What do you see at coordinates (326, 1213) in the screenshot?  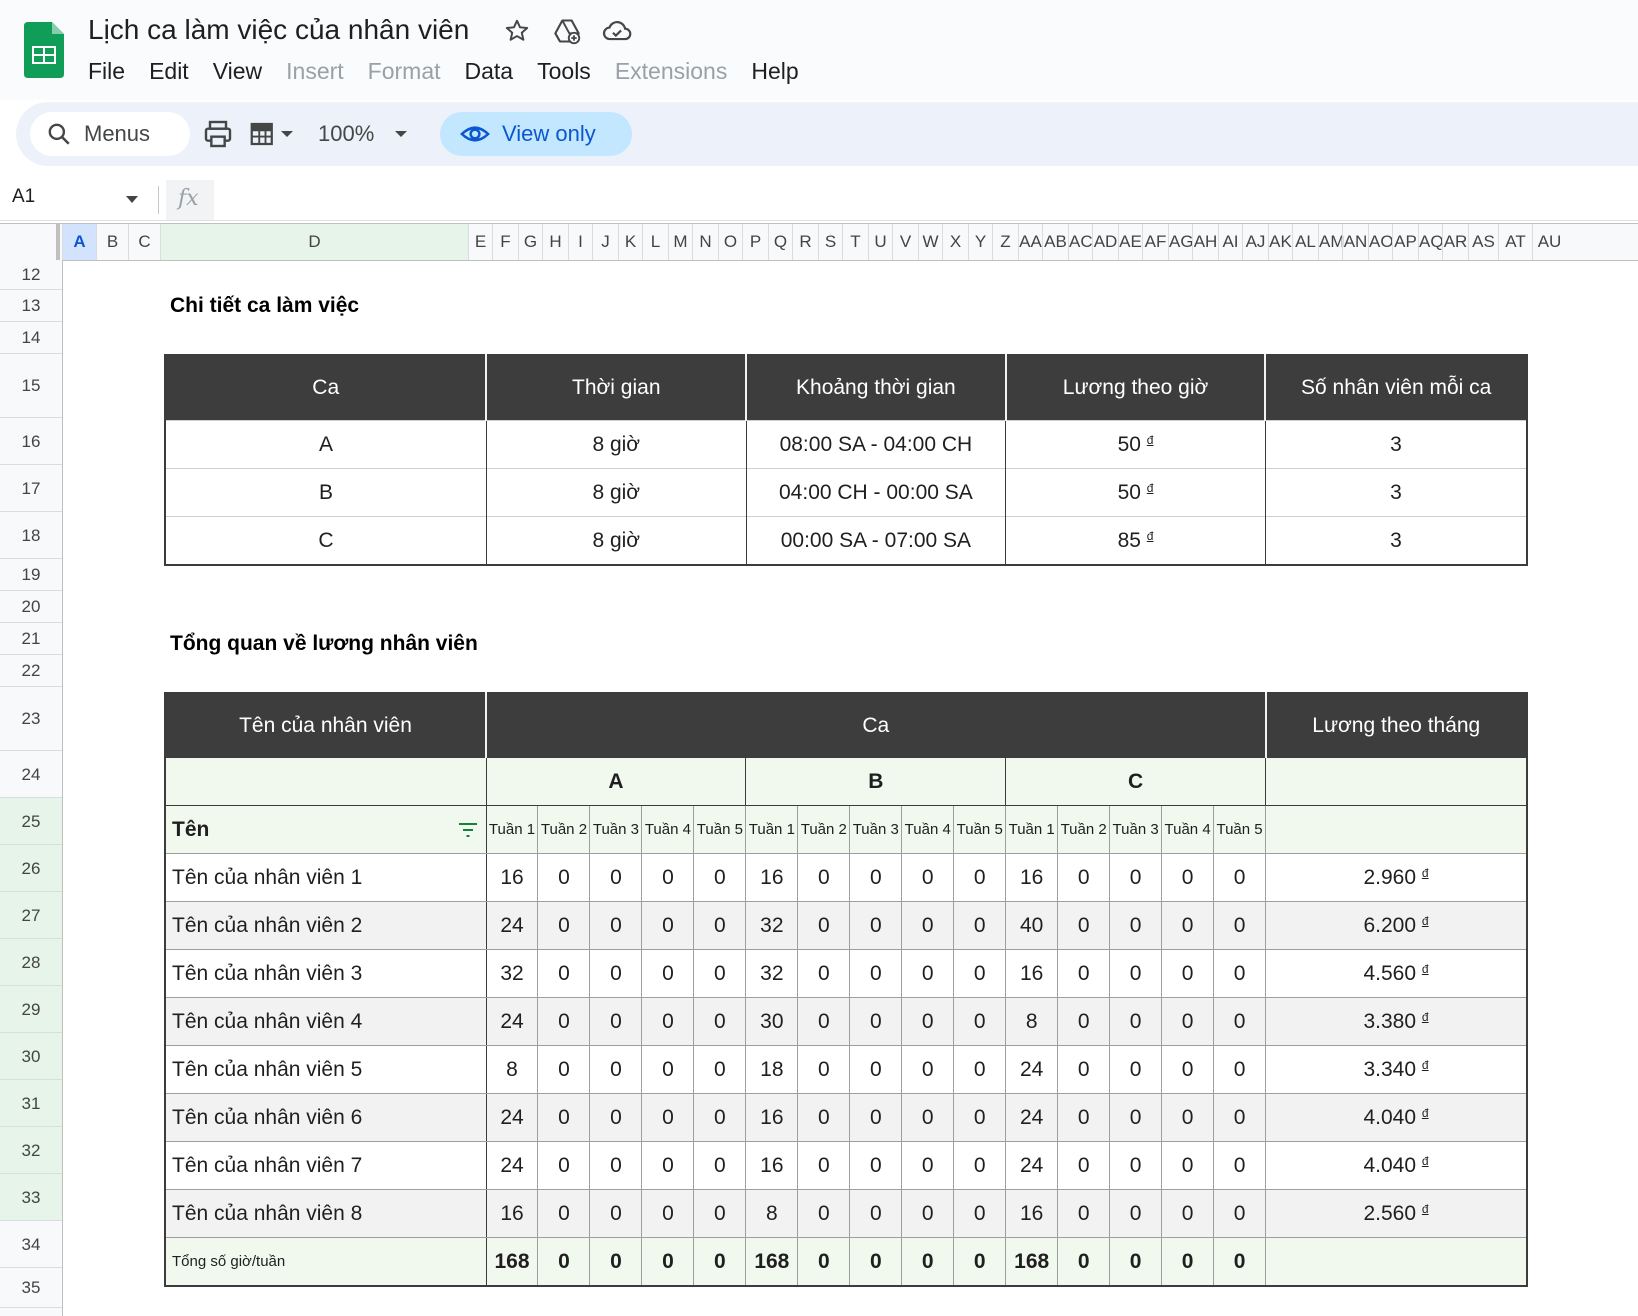 I see `employee-name-cell: Tên của nhân viên 8` at bounding box center [326, 1213].